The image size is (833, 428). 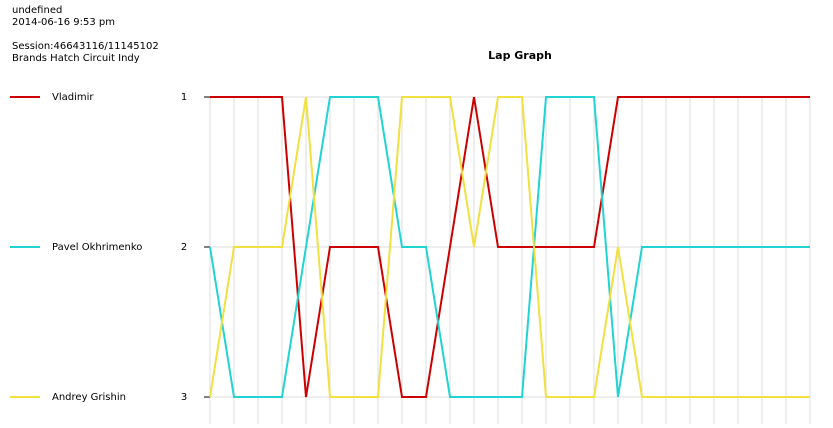 What do you see at coordinates (89, 397) in the screenshot?
I see `legend-label: Andrey Grishin` at bounding box center [89, 397].